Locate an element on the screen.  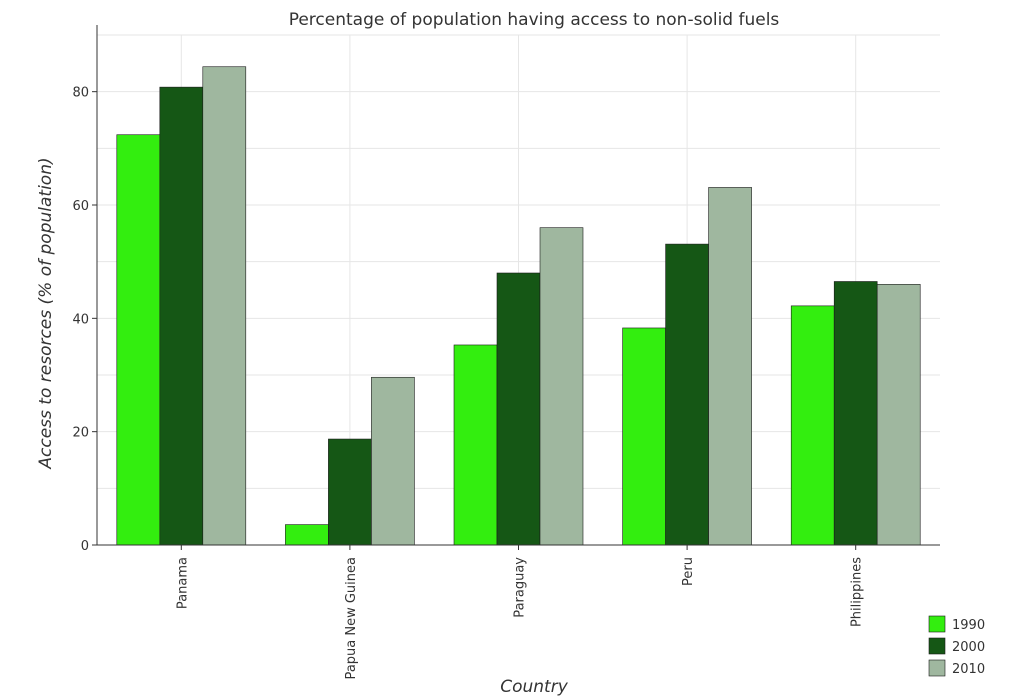
legend-label-2010: 2010 is located at coordinates (968, 669).